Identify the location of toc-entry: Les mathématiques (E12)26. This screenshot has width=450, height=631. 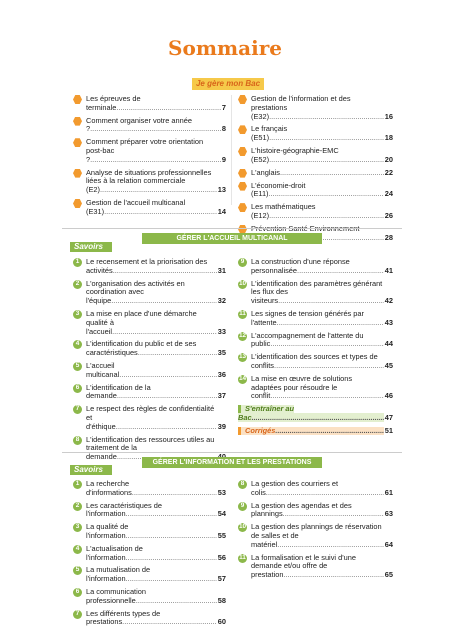
(315, 212).